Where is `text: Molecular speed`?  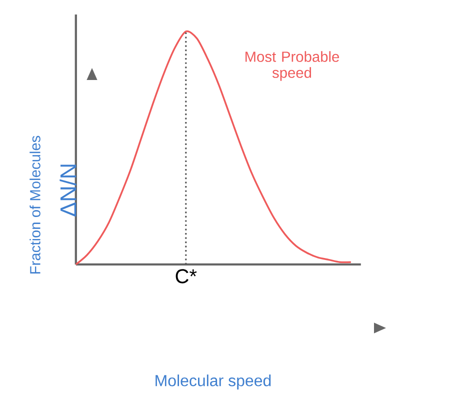 text: Molecular speed is located at coordinates (213, 382).